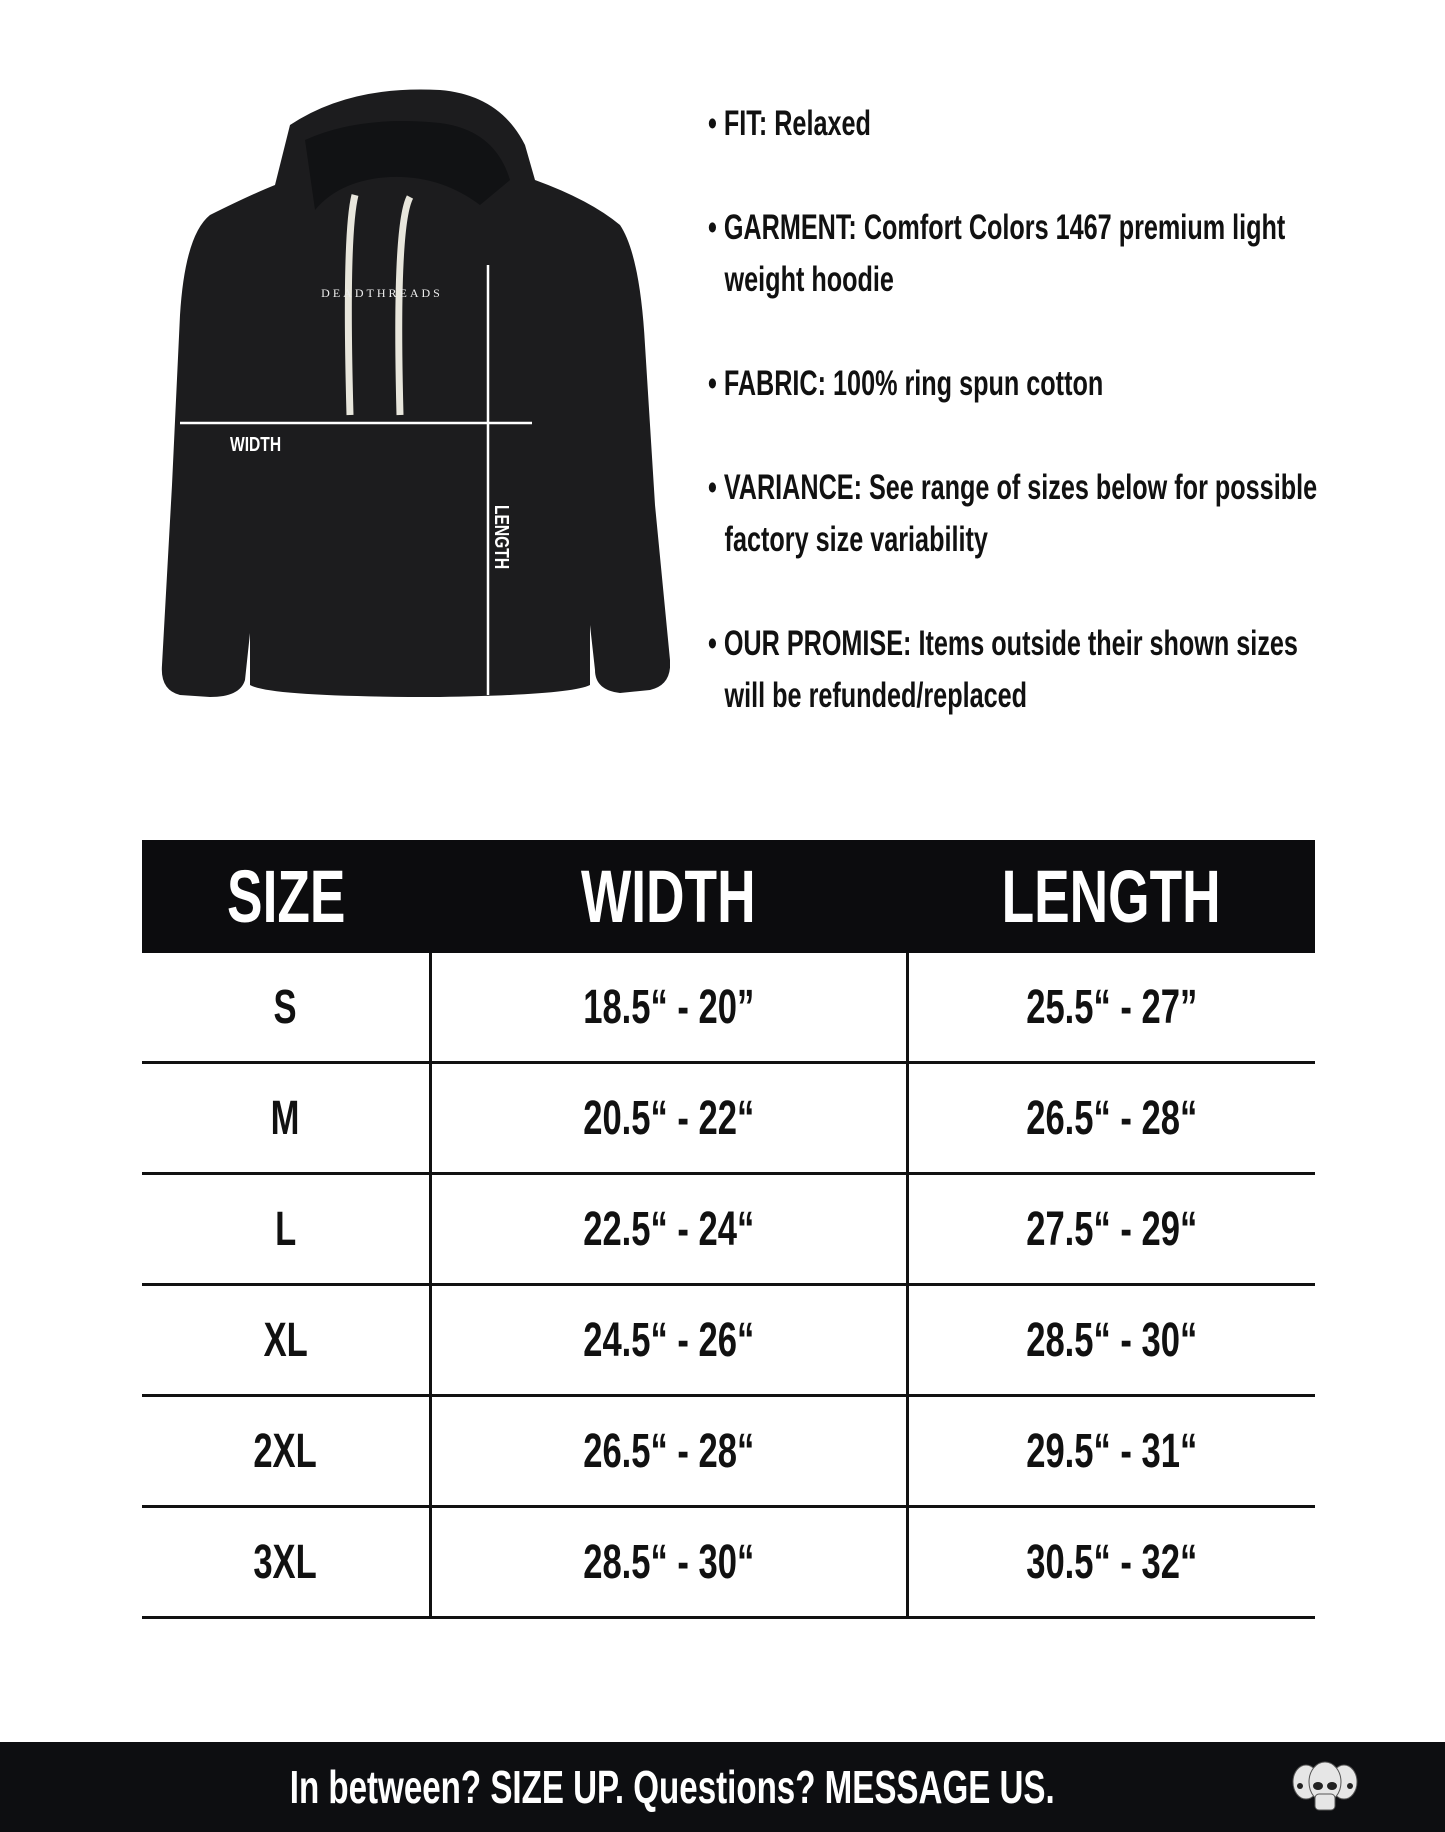 The image size is (1445, 1832). Describe the element at coordinates (404, 305) in the screenshot. I see `drawstring-right` at that location.